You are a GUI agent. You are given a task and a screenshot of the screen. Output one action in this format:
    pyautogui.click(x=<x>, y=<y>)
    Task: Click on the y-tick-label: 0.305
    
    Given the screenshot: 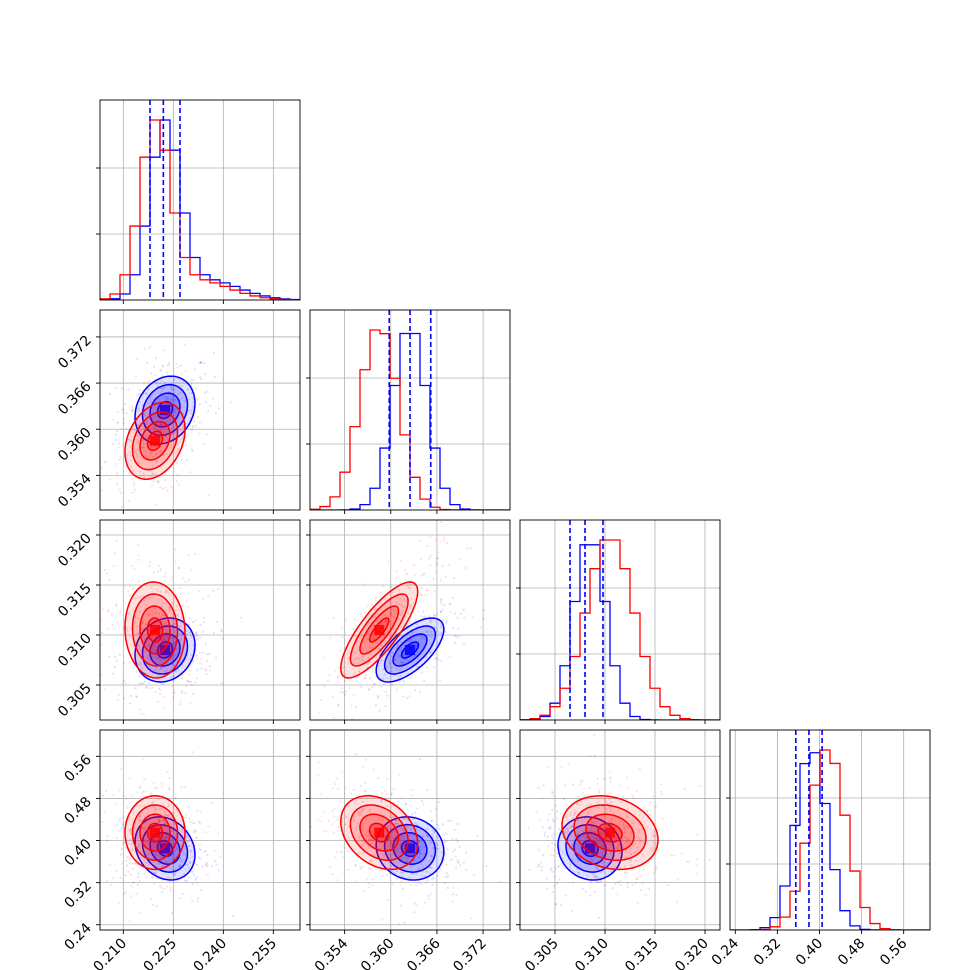 What is the action you would take?
    pyautogui.click(x=75, y=701)
    